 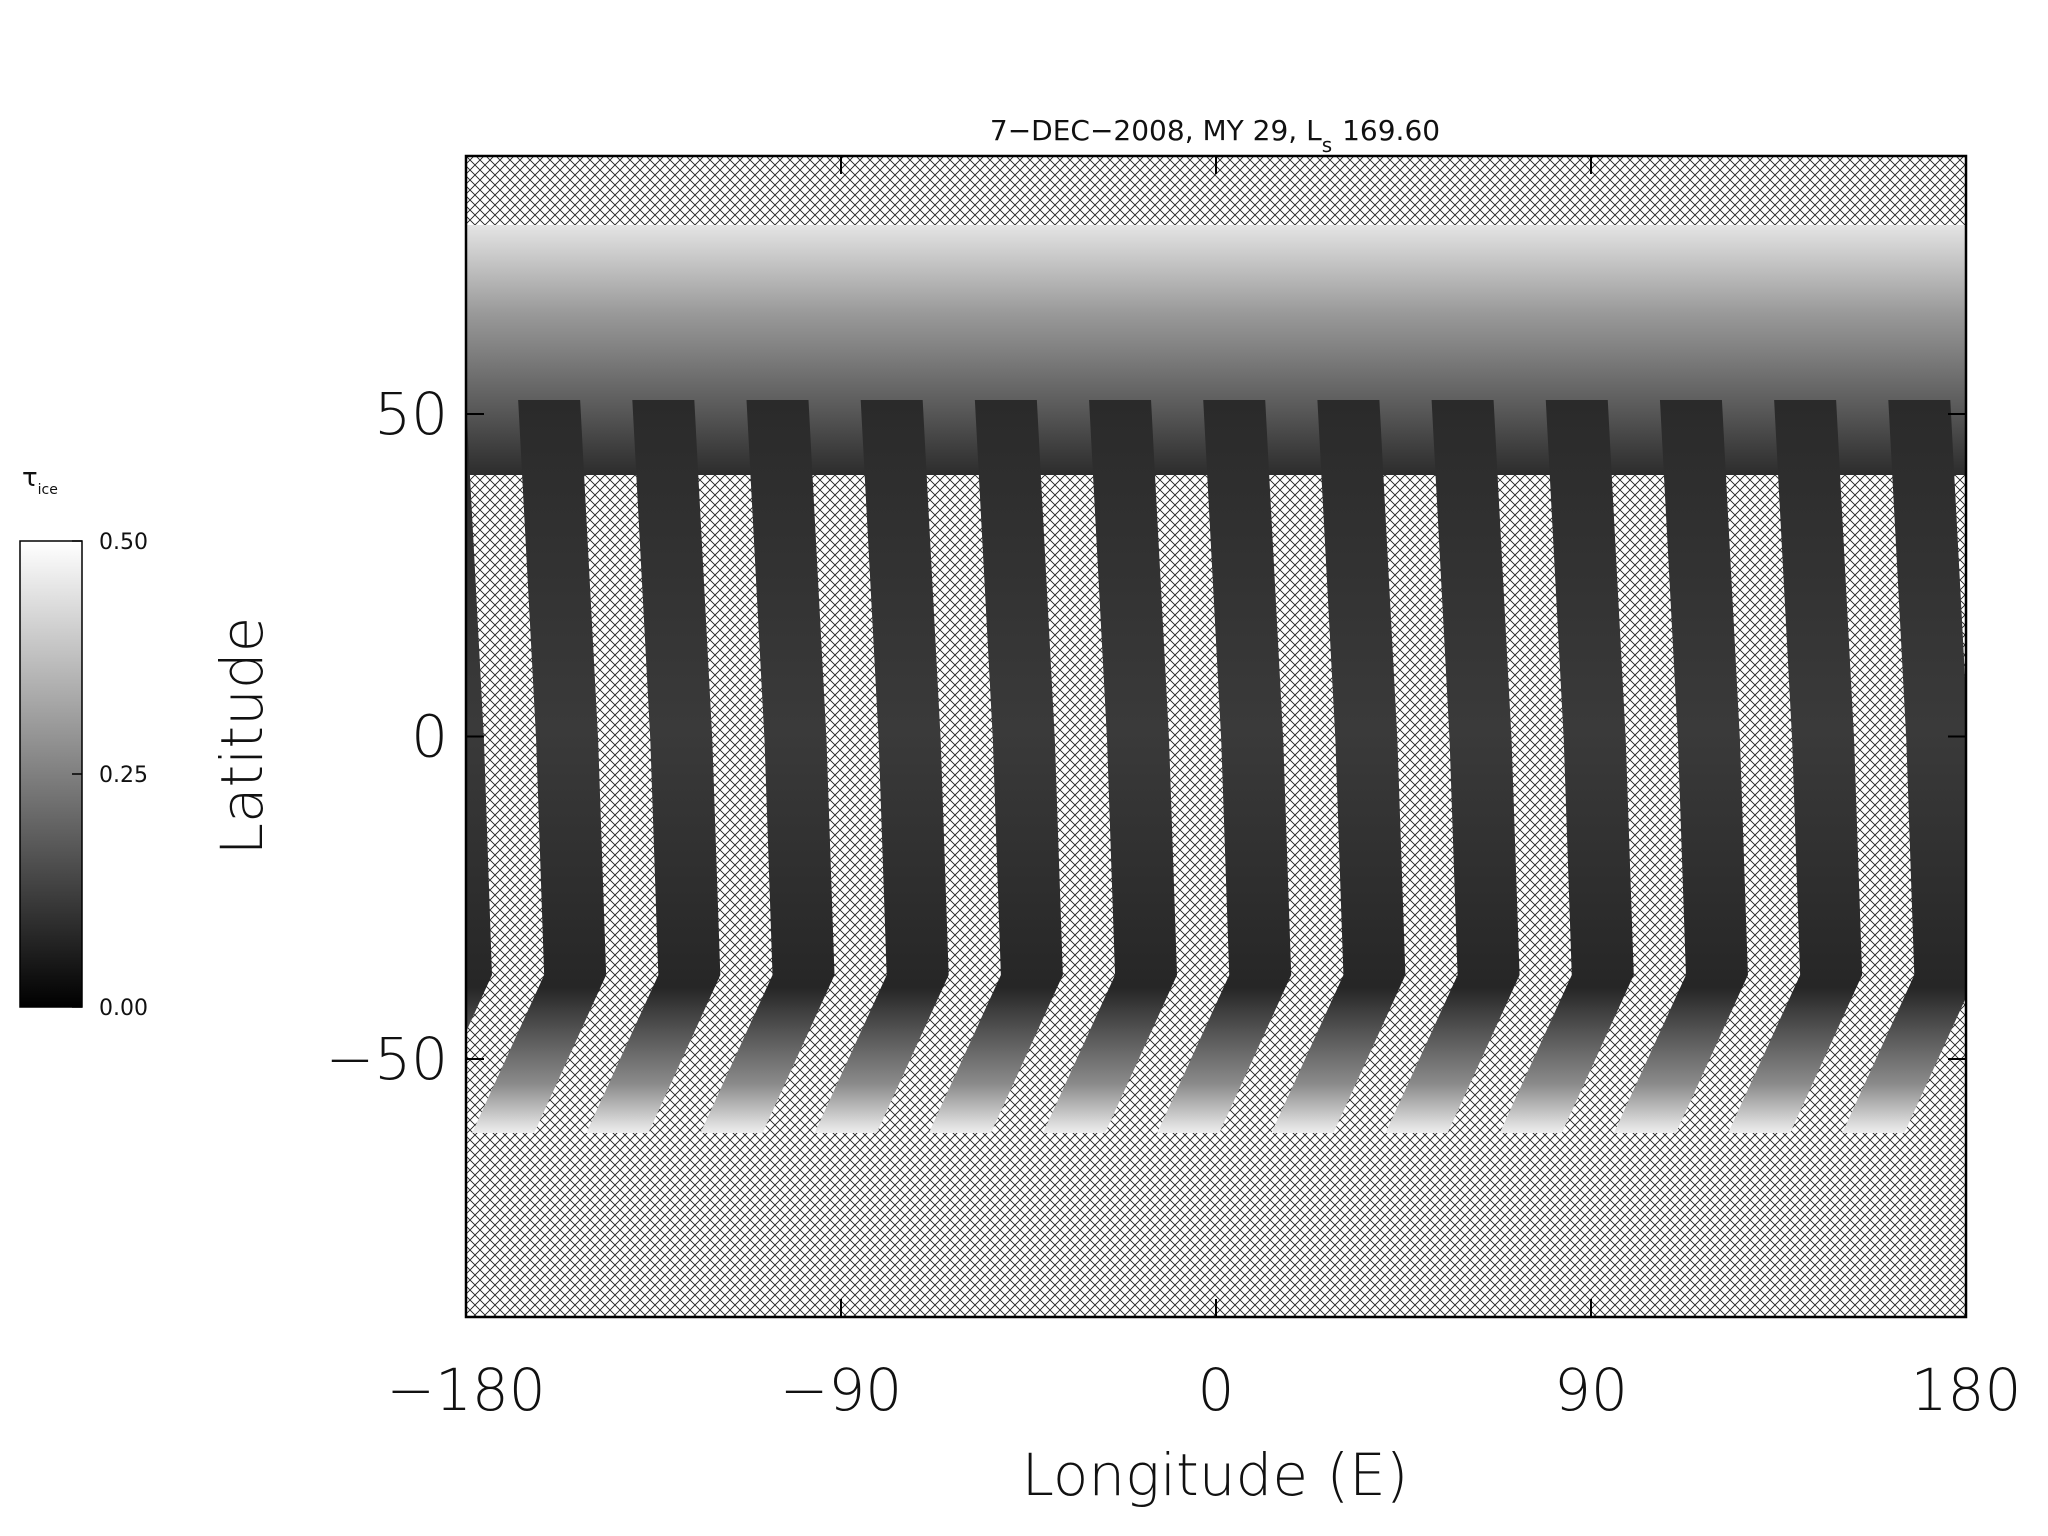 I want to click on colorbar-symbol: τ, so click(x=30, y=478).